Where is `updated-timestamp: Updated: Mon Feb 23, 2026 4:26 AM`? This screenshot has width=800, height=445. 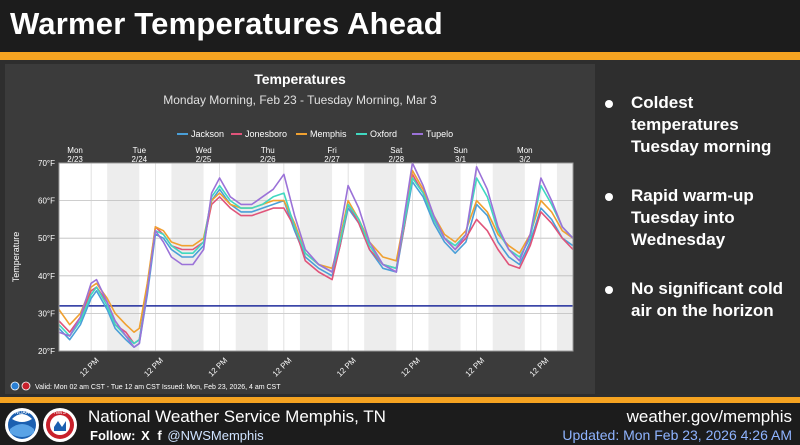
updated-timestamp: Updated: Mon Feb 23, 2026 4:26 AM is located at coordinates (677, 435).